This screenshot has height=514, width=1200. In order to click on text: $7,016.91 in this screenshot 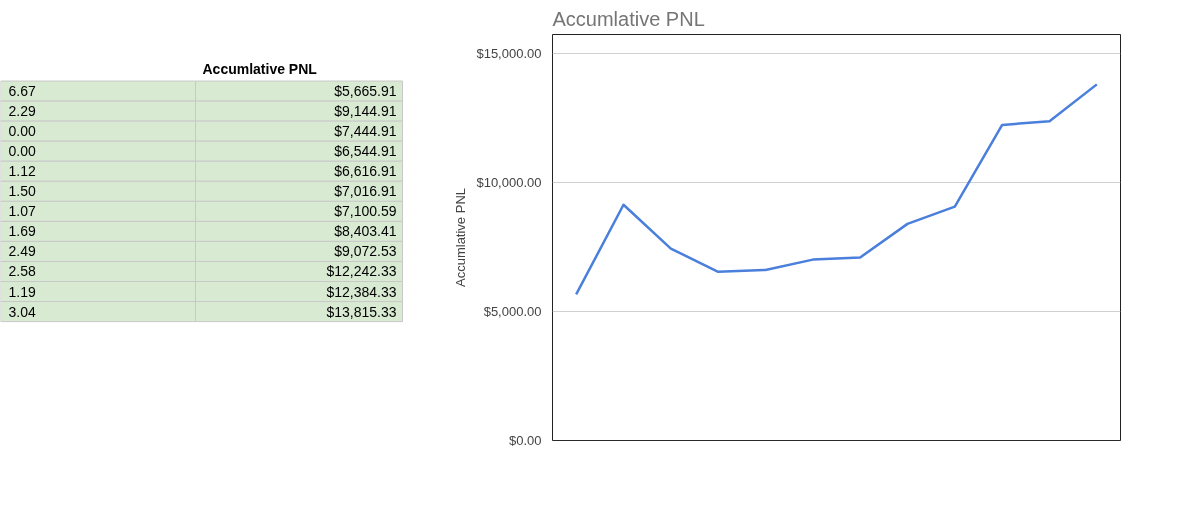, I will do `click(365, 191)`.